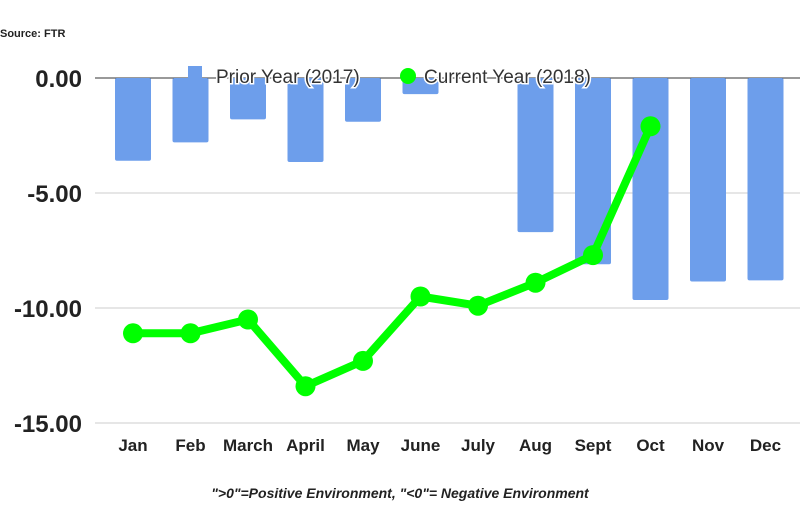  What do you see at coordinates (507, 77) in the screenshot?
I see `legend-label-current: Current Year (2018)` at bounding box center [507, 77].